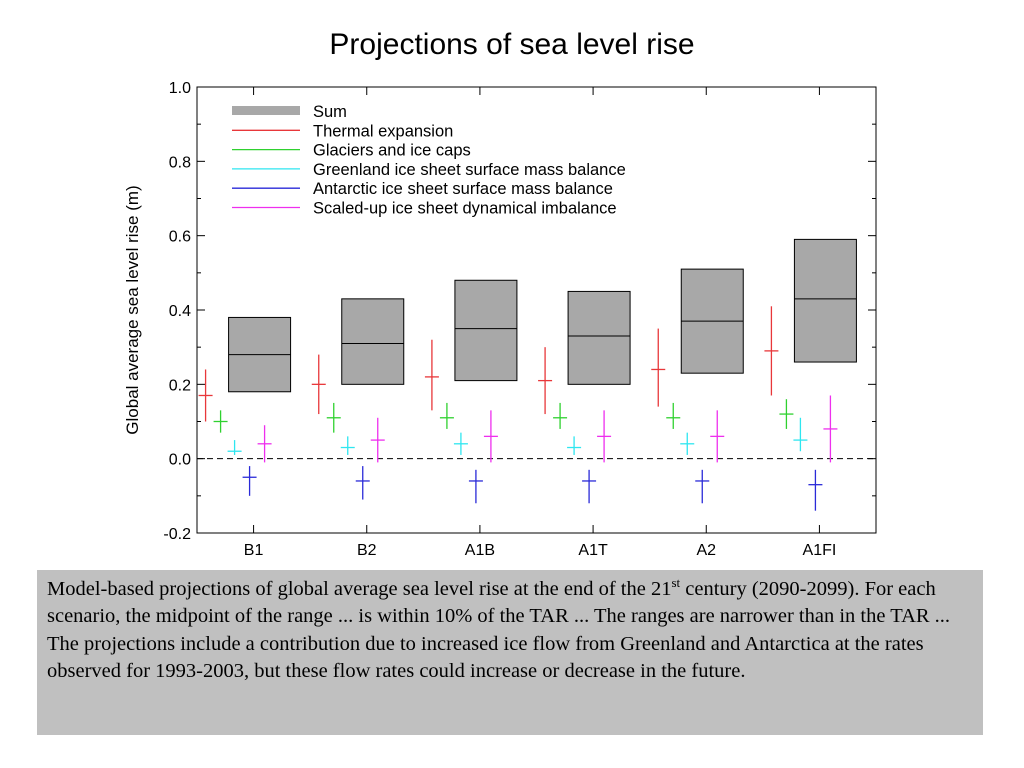 This screenshot has width=1024, height=768. What do you see at coordinates (330, 112) in the screenshot?
I see `legend-label-sum: Sum` at bounding box center [330, 112].